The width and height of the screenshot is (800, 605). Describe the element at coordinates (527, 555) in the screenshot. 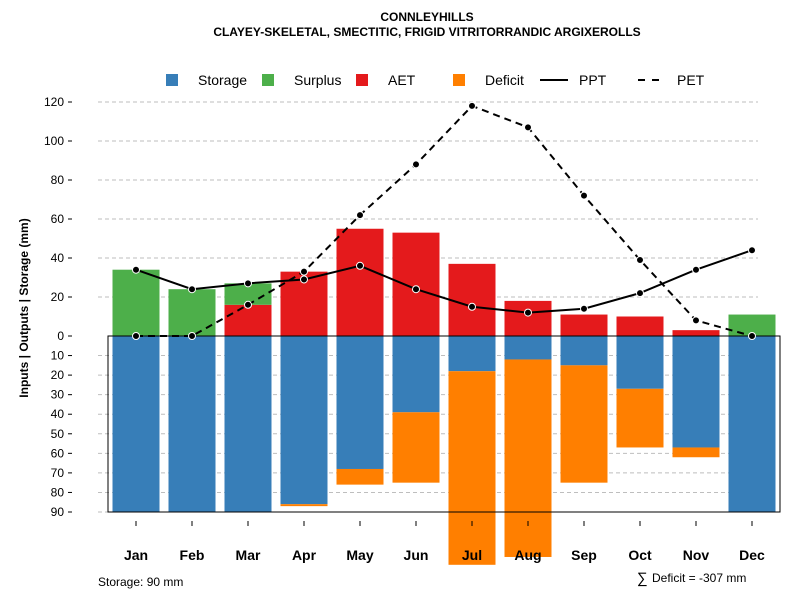

I see `x-tick-label: Aug` at that location.